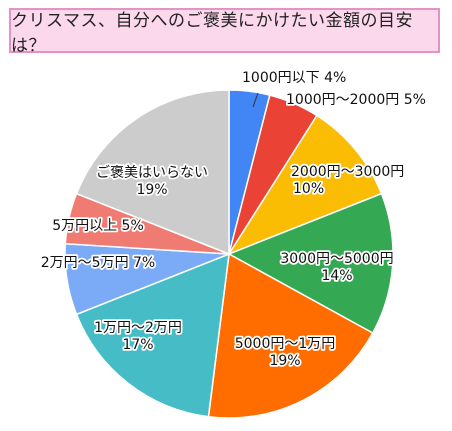 This screenshot has width=452, height=431. What do you see at coordinates (255, 100) in the screenshot?
I see `leader-line` at bounding box center [255, 100].